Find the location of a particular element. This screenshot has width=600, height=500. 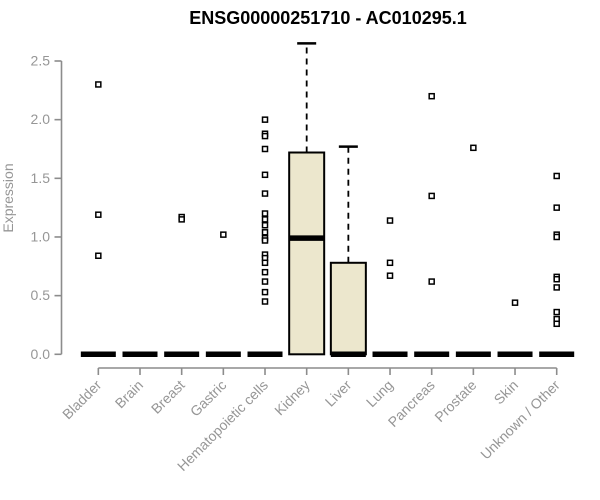

y-tick-label: 0.0 is located at coordinates (41, 354).